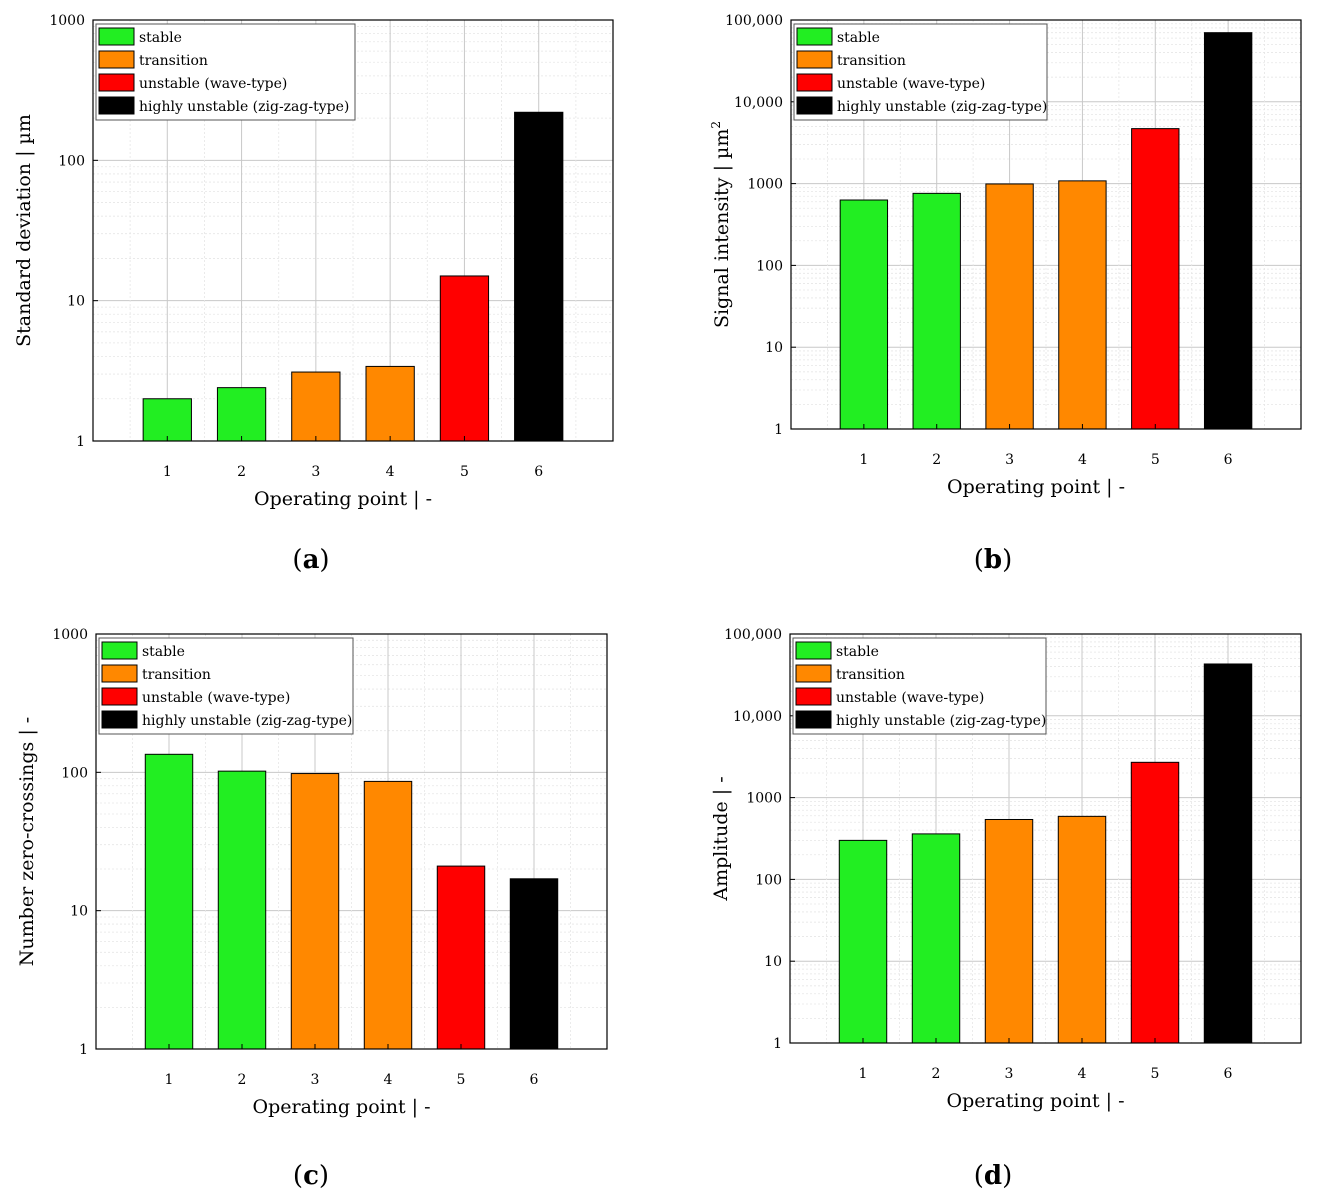 The width and height of the screenshot is (1319, 1196). I want to click on y-axis-label-text: Standard deviation | µm, so click(24, 230).